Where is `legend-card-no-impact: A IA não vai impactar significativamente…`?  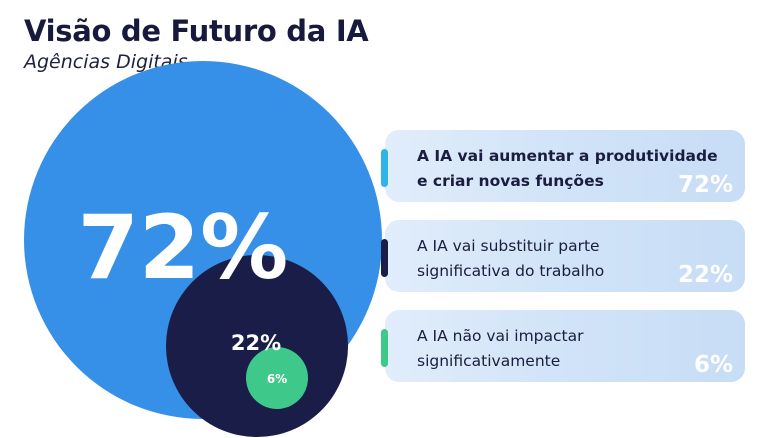
legend-card-no-impact: A IA não vai impactar significativamente… is located at coordinates (563, 346).